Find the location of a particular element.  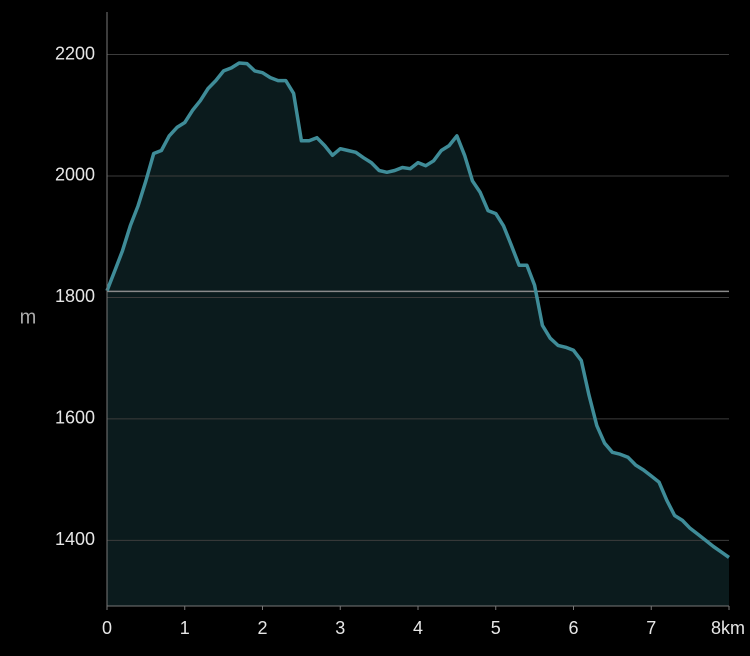

x-tick-label: 8km is located at coordinates (728, 628).